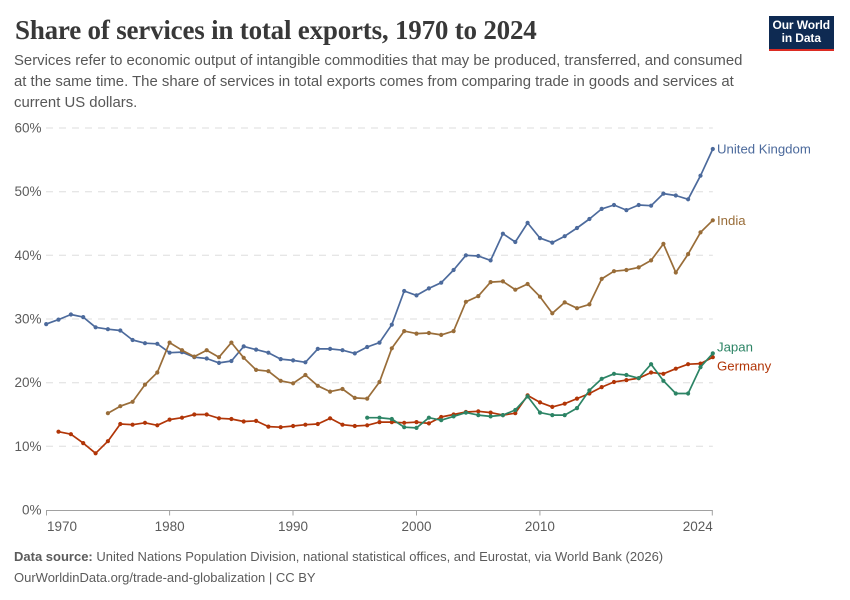 The width and height of the screenshot is (850, 600). Describe the element at coordinates (731, 220) in the screenshot. I see `svg-text: India` at that location.